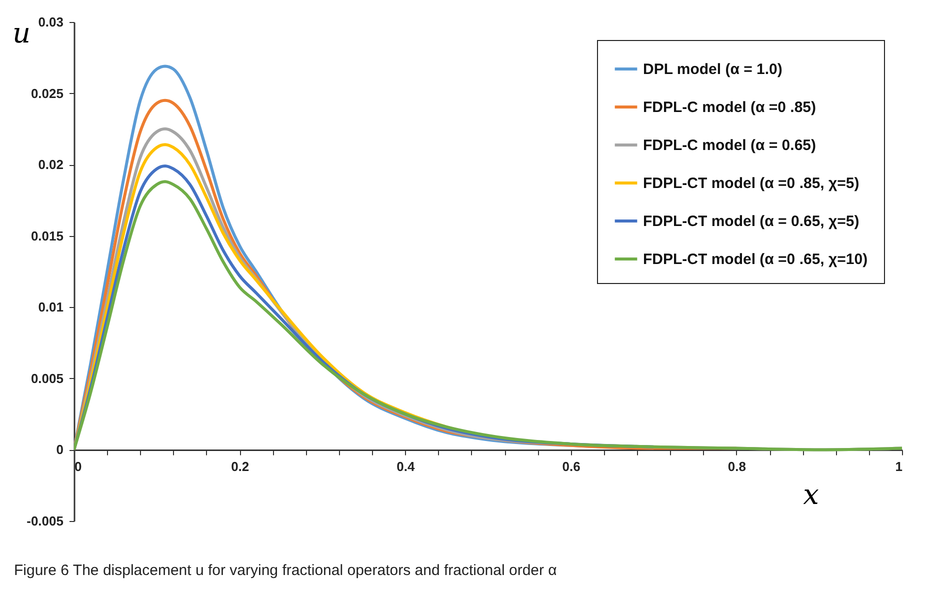 This screenshot has height=608, width=952. I want to click on y-tick-label: 0.02, so click(51, 164).